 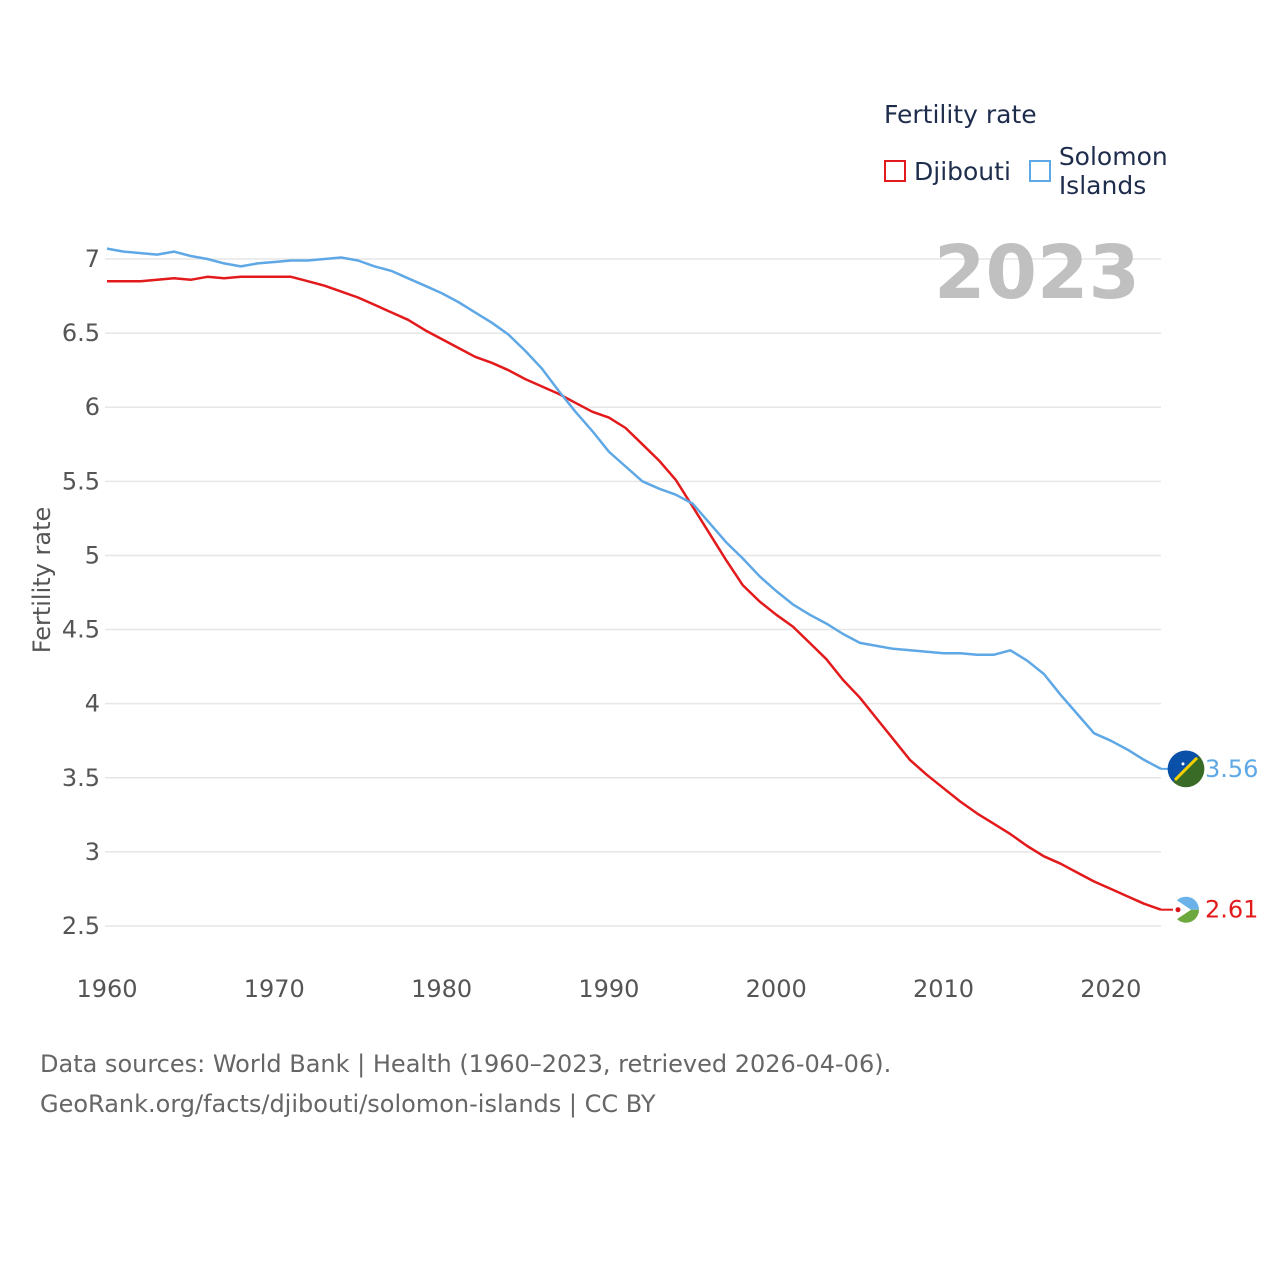 I want to click on year-watermark: 2023, so click(x=1037, y=273).